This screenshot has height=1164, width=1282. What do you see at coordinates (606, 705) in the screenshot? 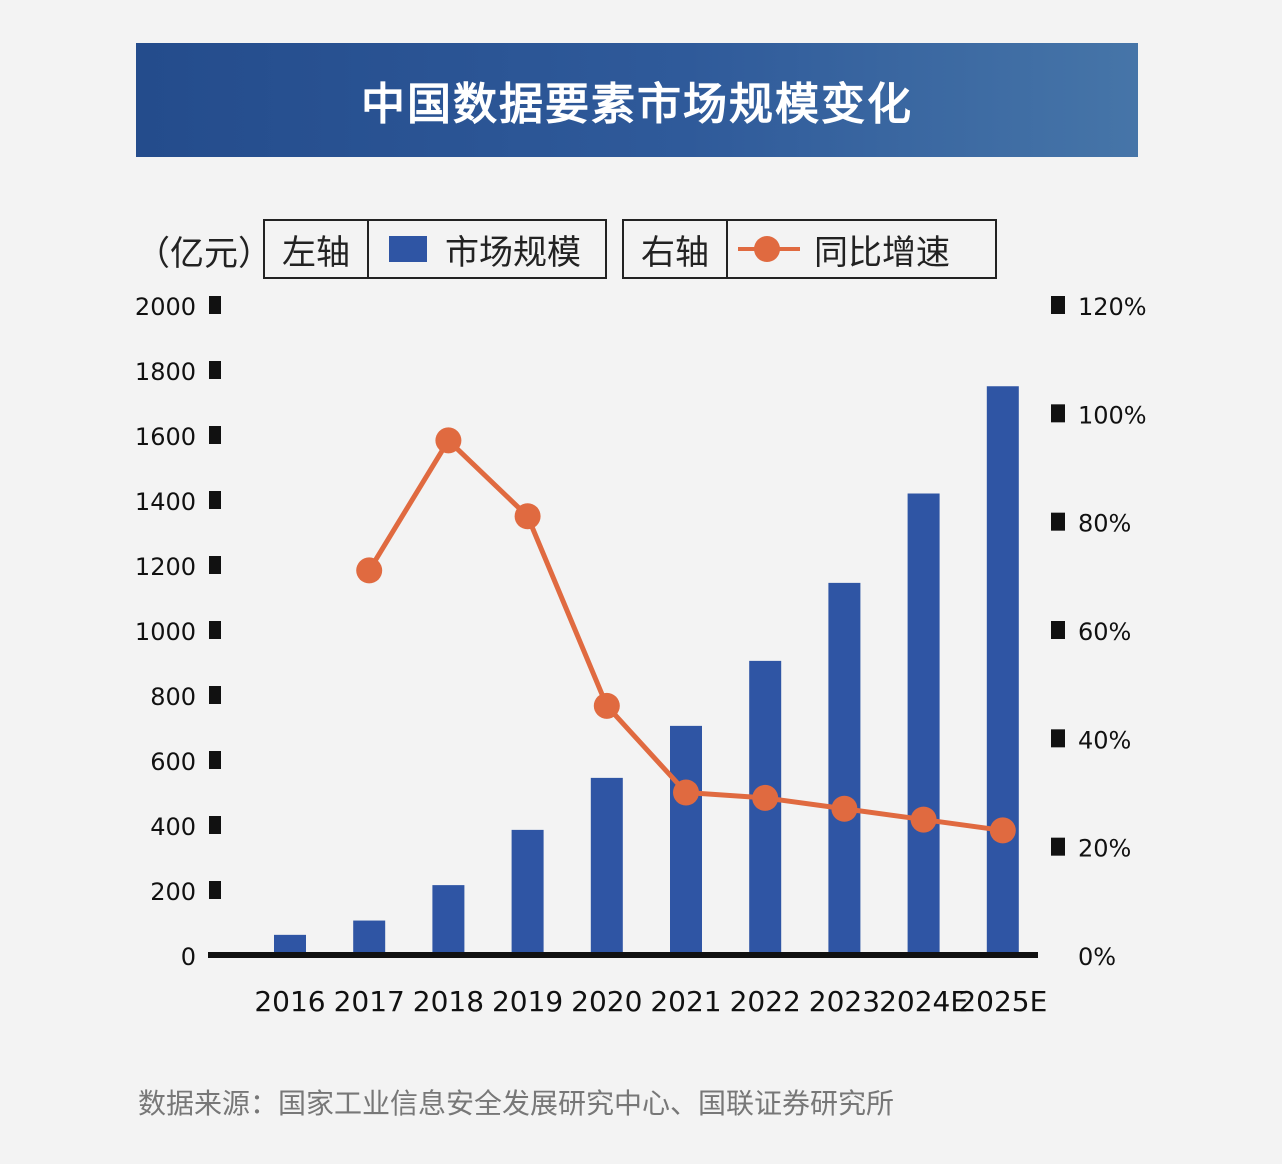
I see `growth-point-2020` at bounding box center [606, 705].